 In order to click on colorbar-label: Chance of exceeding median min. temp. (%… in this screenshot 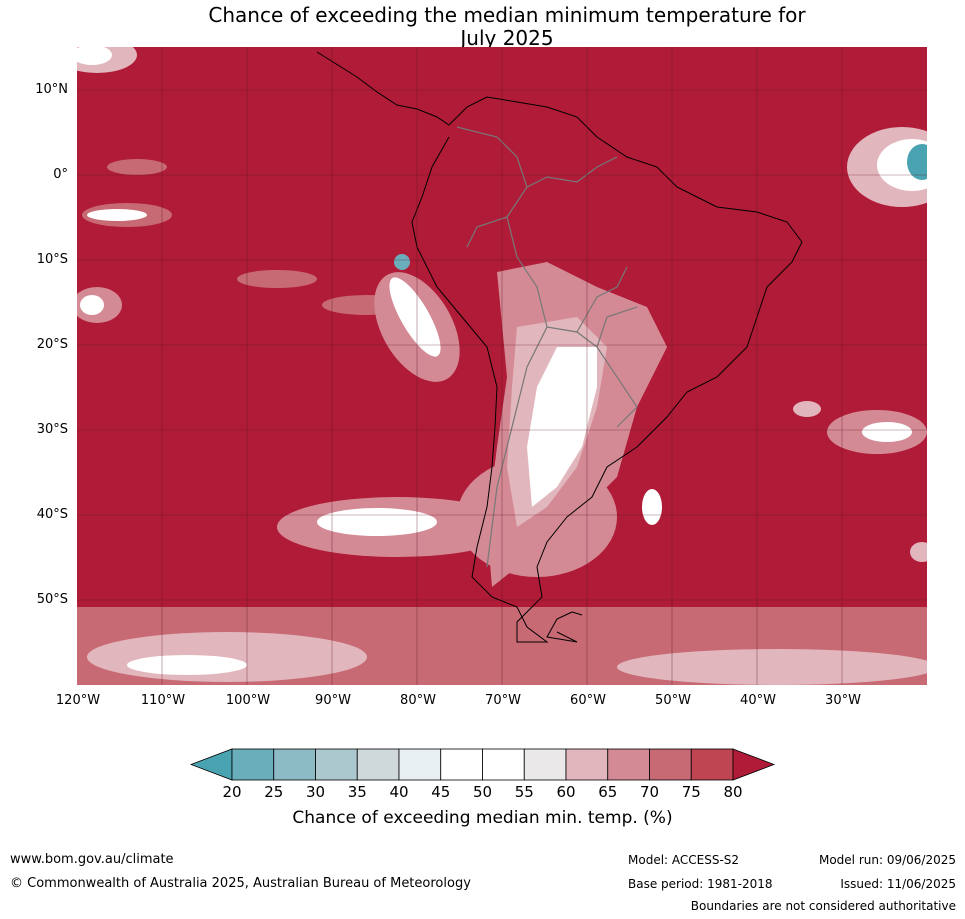, I will do `click(482, 818)`.